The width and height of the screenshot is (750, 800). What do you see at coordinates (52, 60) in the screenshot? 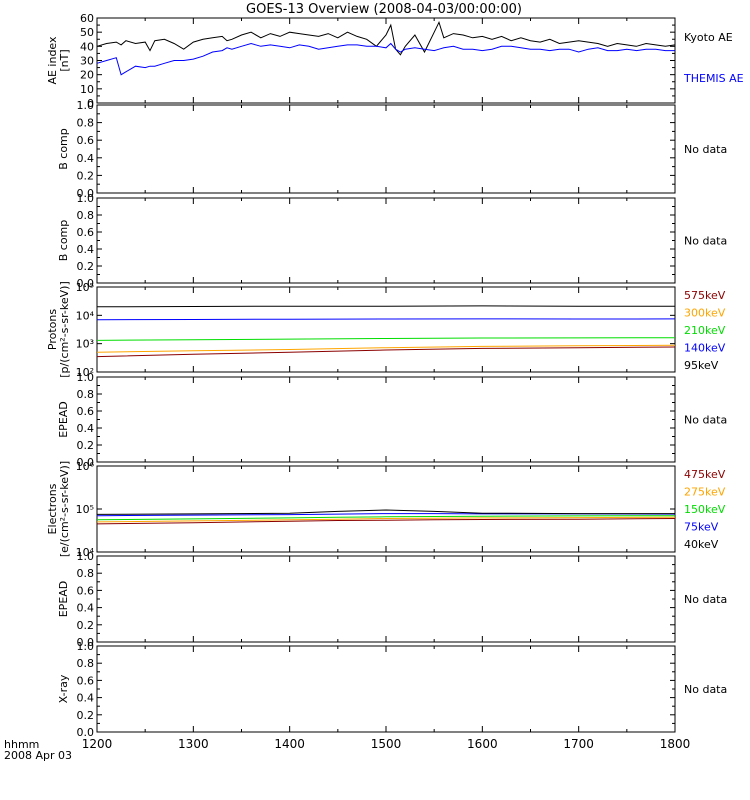
I see `y-axis-label: AE index` at bounding box center [52, 60].